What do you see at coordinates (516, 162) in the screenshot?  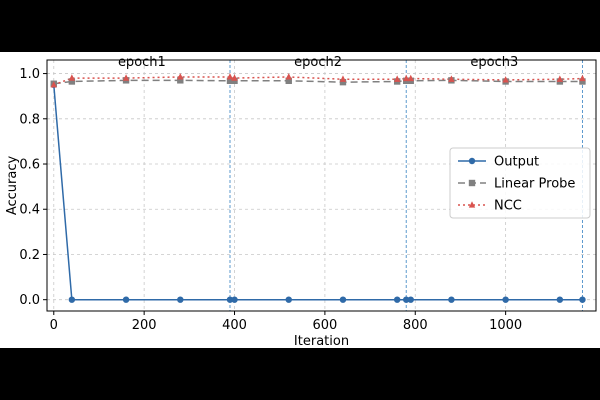 I see `legend-output-label: Output` at bounding box center [516, 162].